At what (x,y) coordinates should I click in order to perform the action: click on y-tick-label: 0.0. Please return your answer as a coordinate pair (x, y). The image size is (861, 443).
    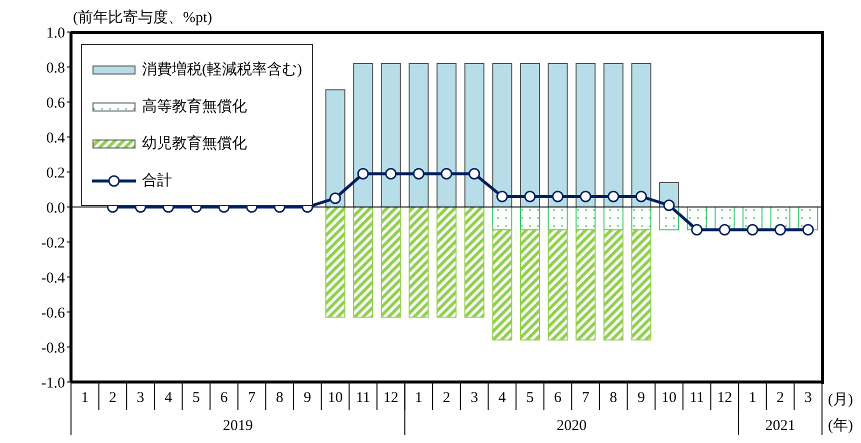
    Looking at the image, I should click on (55, 208).